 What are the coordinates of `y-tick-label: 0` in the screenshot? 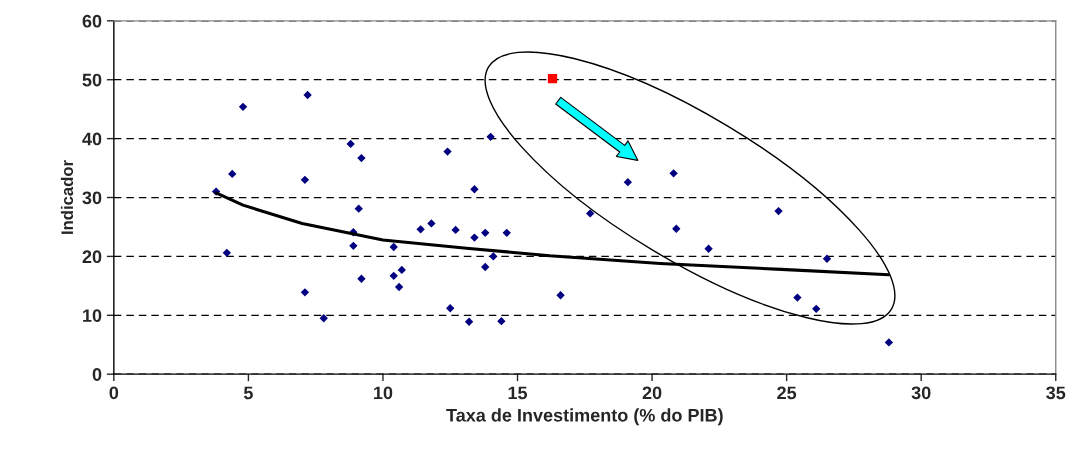 It's located at (97, 374).